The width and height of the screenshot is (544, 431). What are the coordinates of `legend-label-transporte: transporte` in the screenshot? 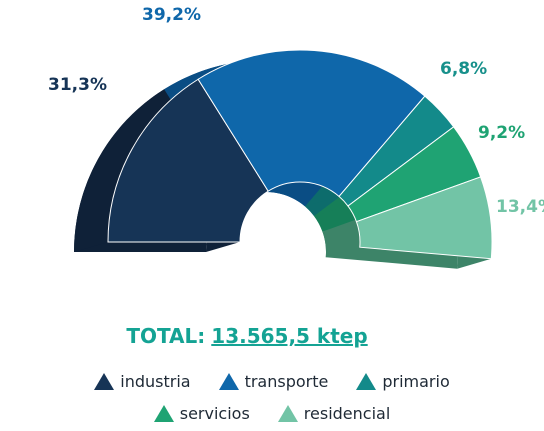 It's located at (286, 381).